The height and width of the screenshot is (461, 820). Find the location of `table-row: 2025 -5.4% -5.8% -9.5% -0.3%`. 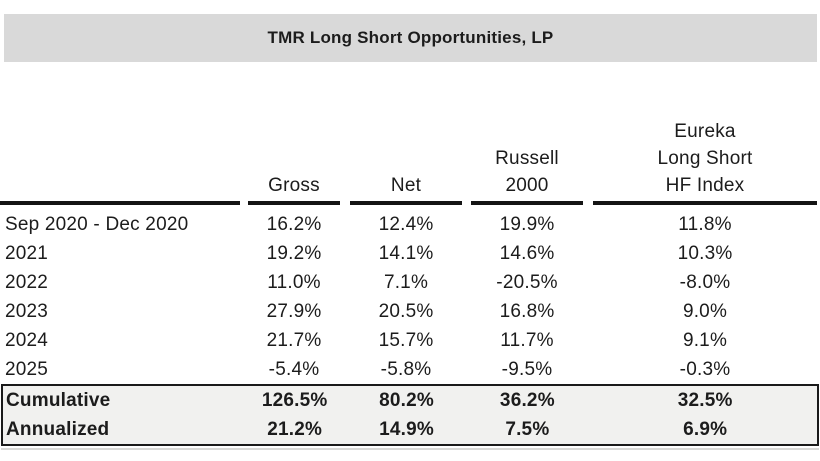

table-row: 2025 -5.4% -5.8% -9.5% -0.3% is located at coordinates (410, 369).